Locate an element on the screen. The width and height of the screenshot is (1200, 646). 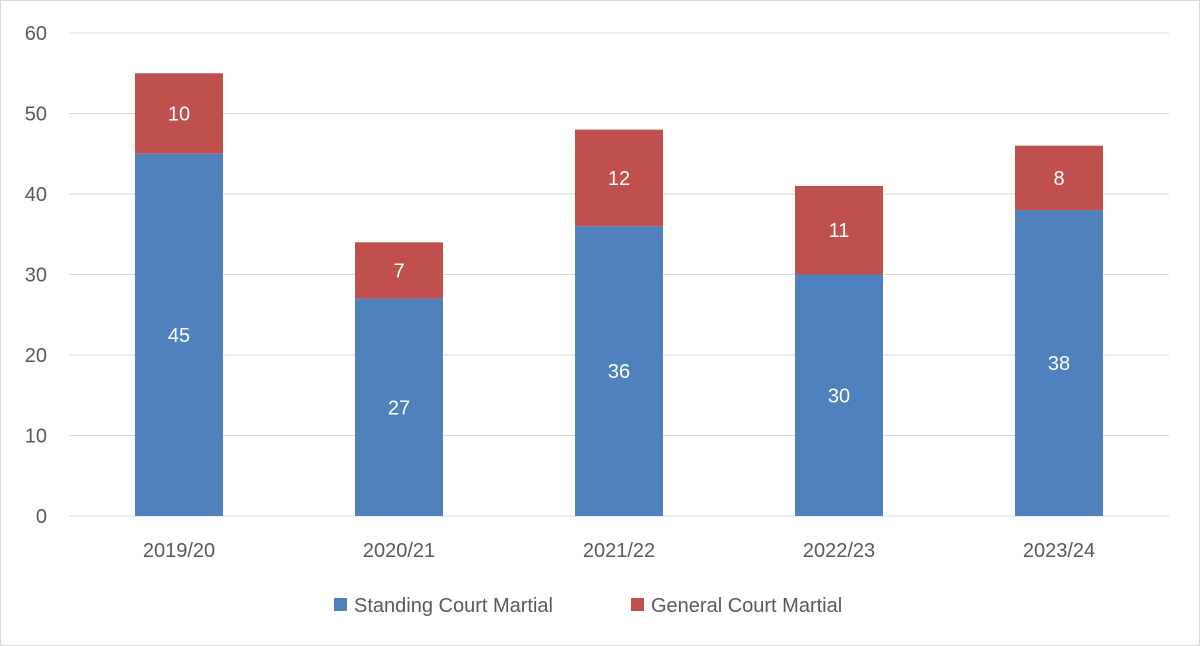
y-tick-label: 0 is located at coordinates (41, 517).